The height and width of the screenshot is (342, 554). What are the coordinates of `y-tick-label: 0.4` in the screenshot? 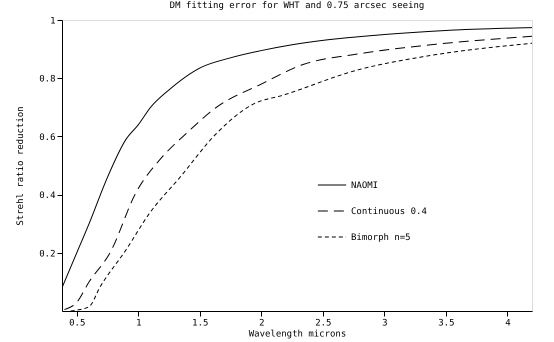 It's located at (47, 196).